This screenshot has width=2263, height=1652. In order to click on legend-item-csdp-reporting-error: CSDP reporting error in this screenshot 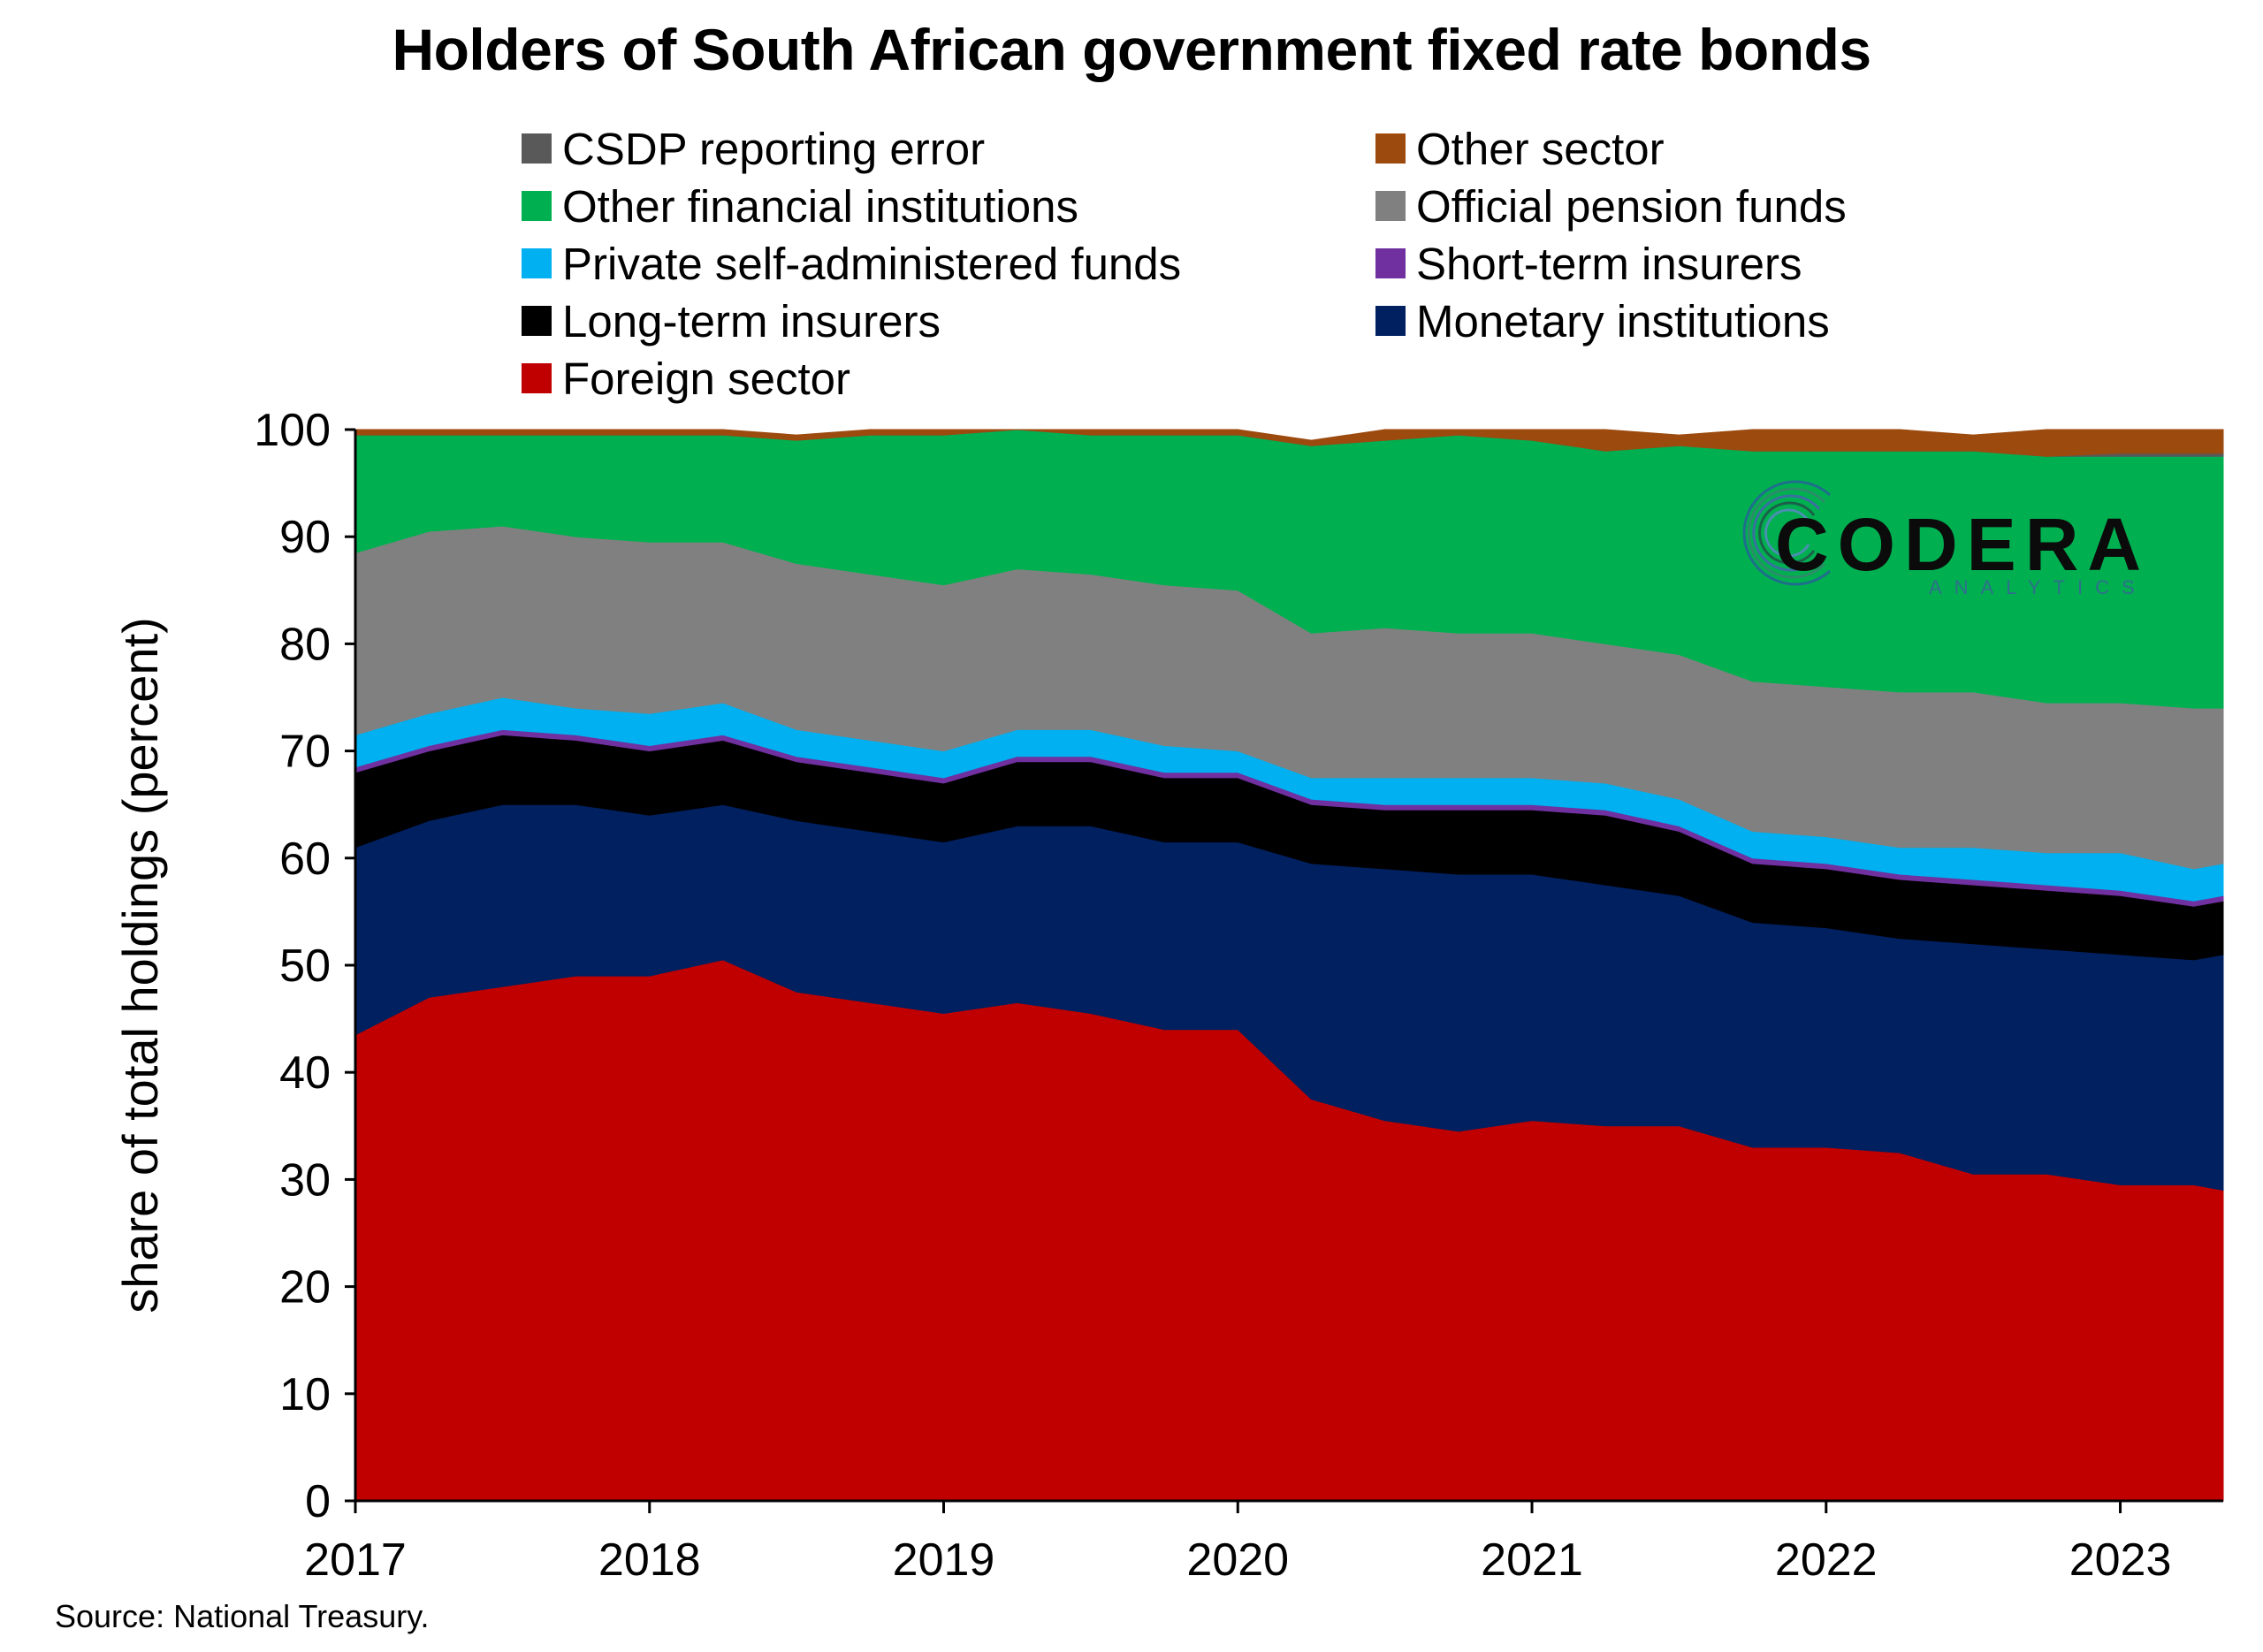, I will do `click(753, 149)`.